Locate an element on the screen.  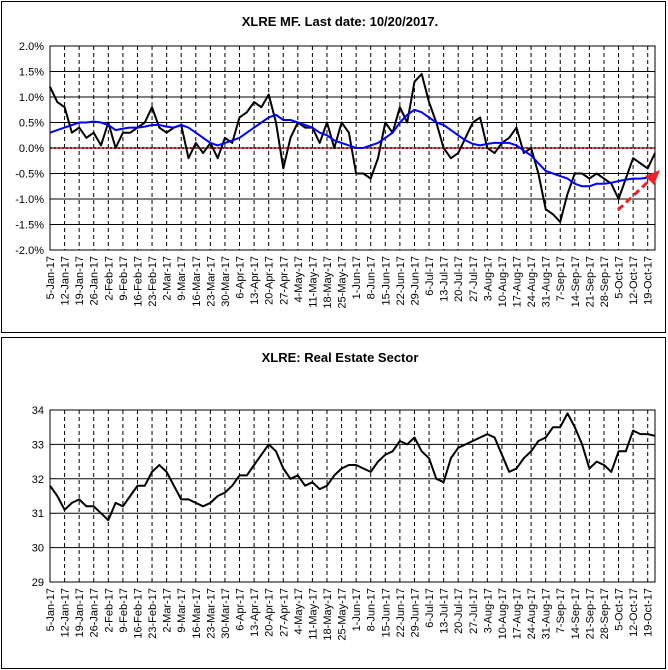
x-tick-label: 9-Mar-17 is located at coordinates (182, 610).